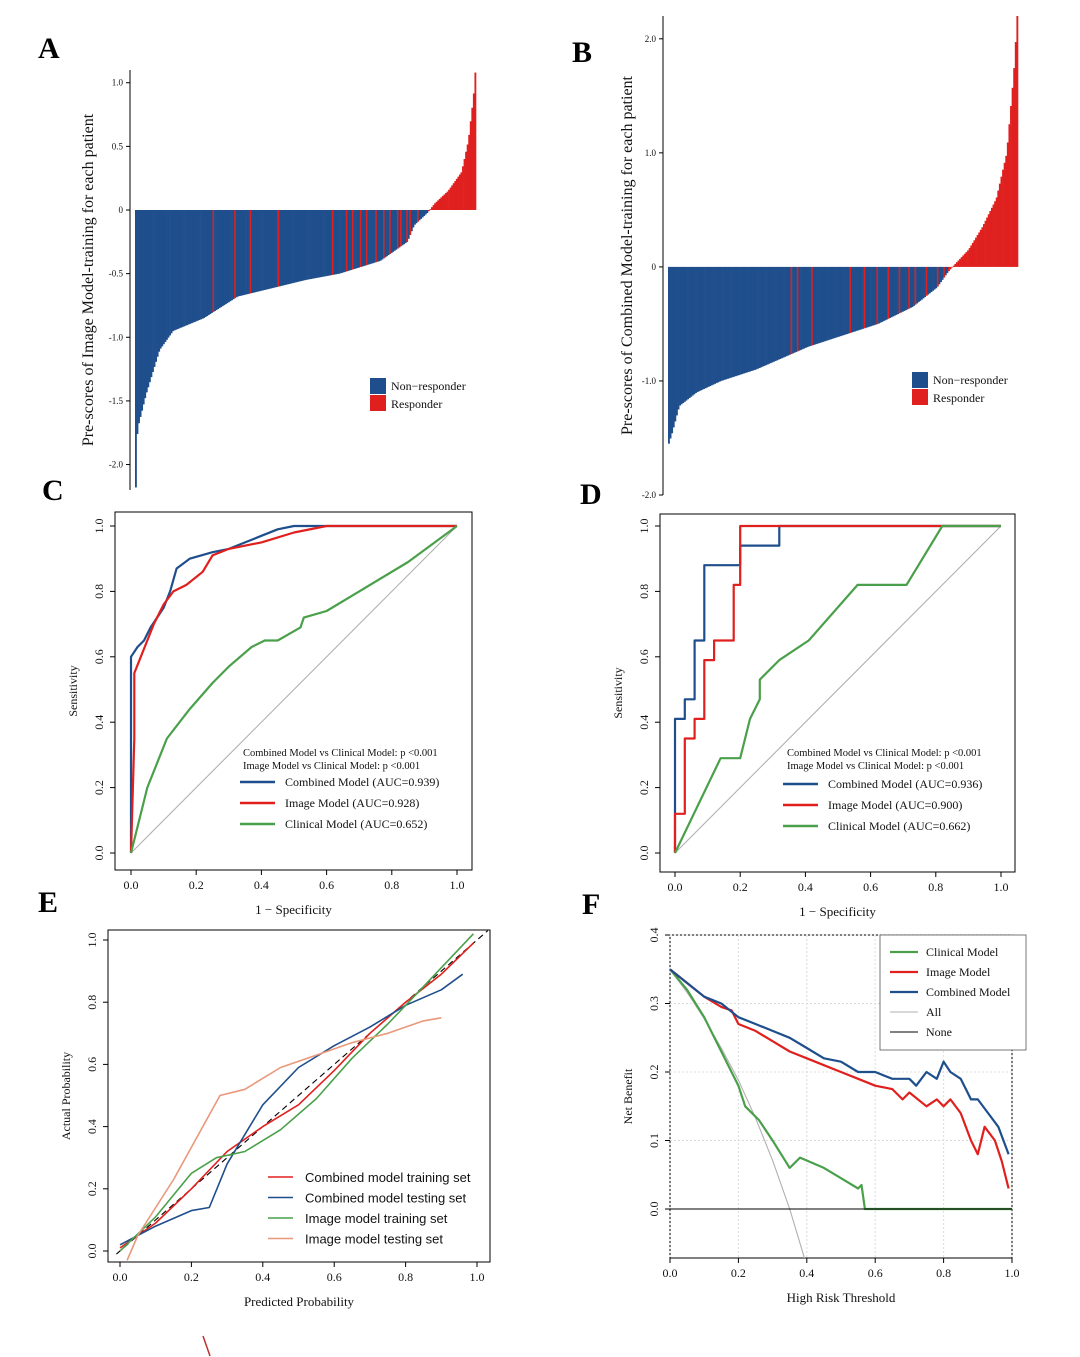 This screenshot has width=1080, height=1357. What do you see at coordinates (299, 1301) in the screenshot?
I see `x-axis-label: Predicted Probability` at bounding box center [299, 1301].